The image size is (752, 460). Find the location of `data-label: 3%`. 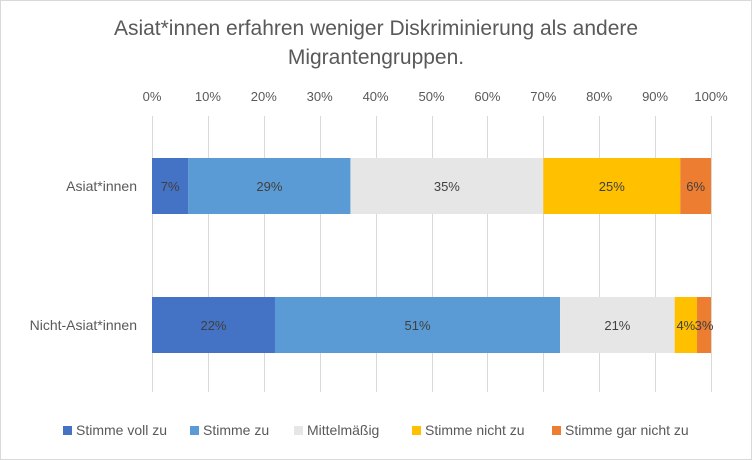

data-label: 3% is located at coordinates (704, 325).